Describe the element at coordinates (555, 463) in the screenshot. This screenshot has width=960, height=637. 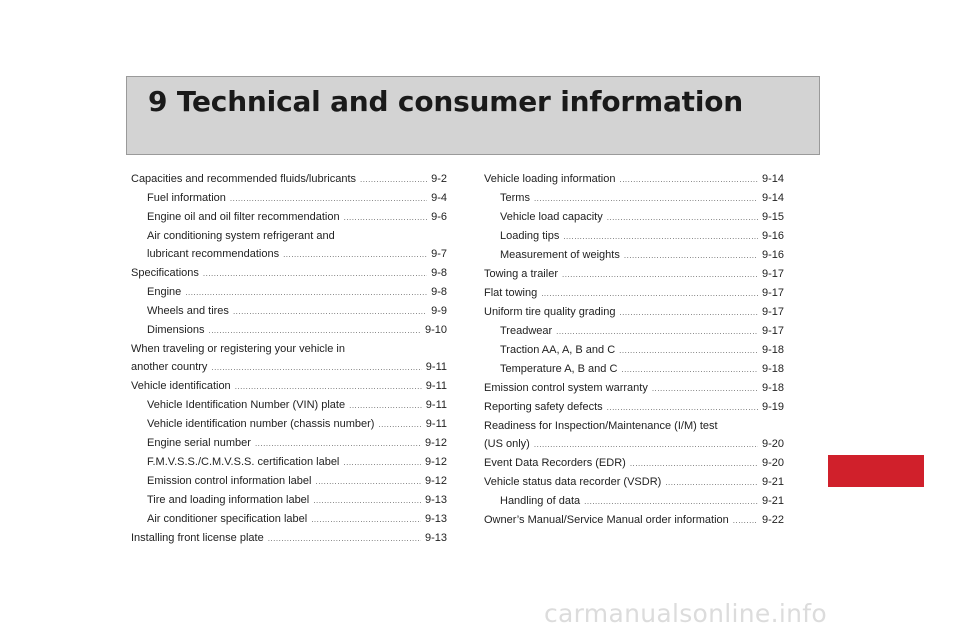
I see `toc-entry-title: Event Data Recorders (EDR)` at that location.